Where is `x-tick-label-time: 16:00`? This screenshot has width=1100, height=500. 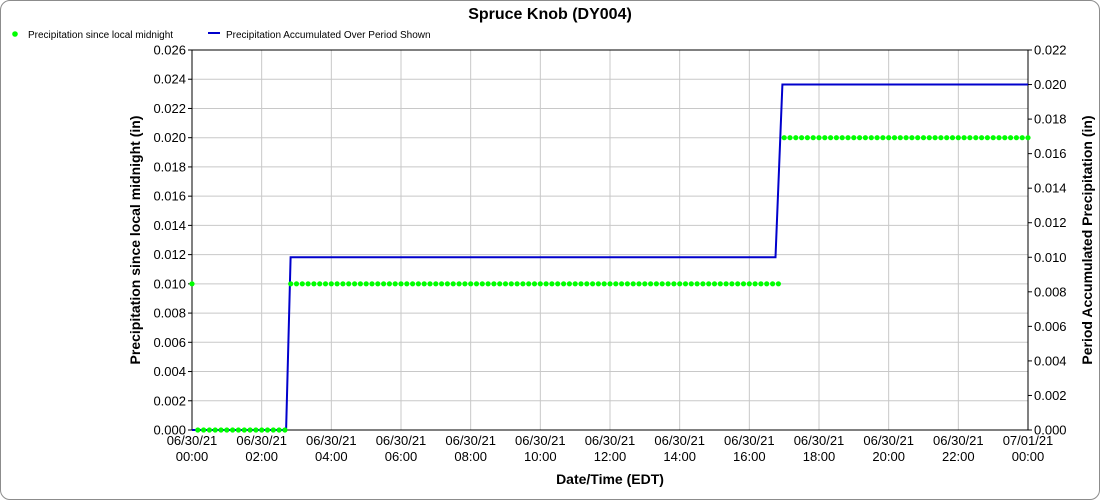
x-tick-label-time: 16:00 is located at coordinates (749, 456).